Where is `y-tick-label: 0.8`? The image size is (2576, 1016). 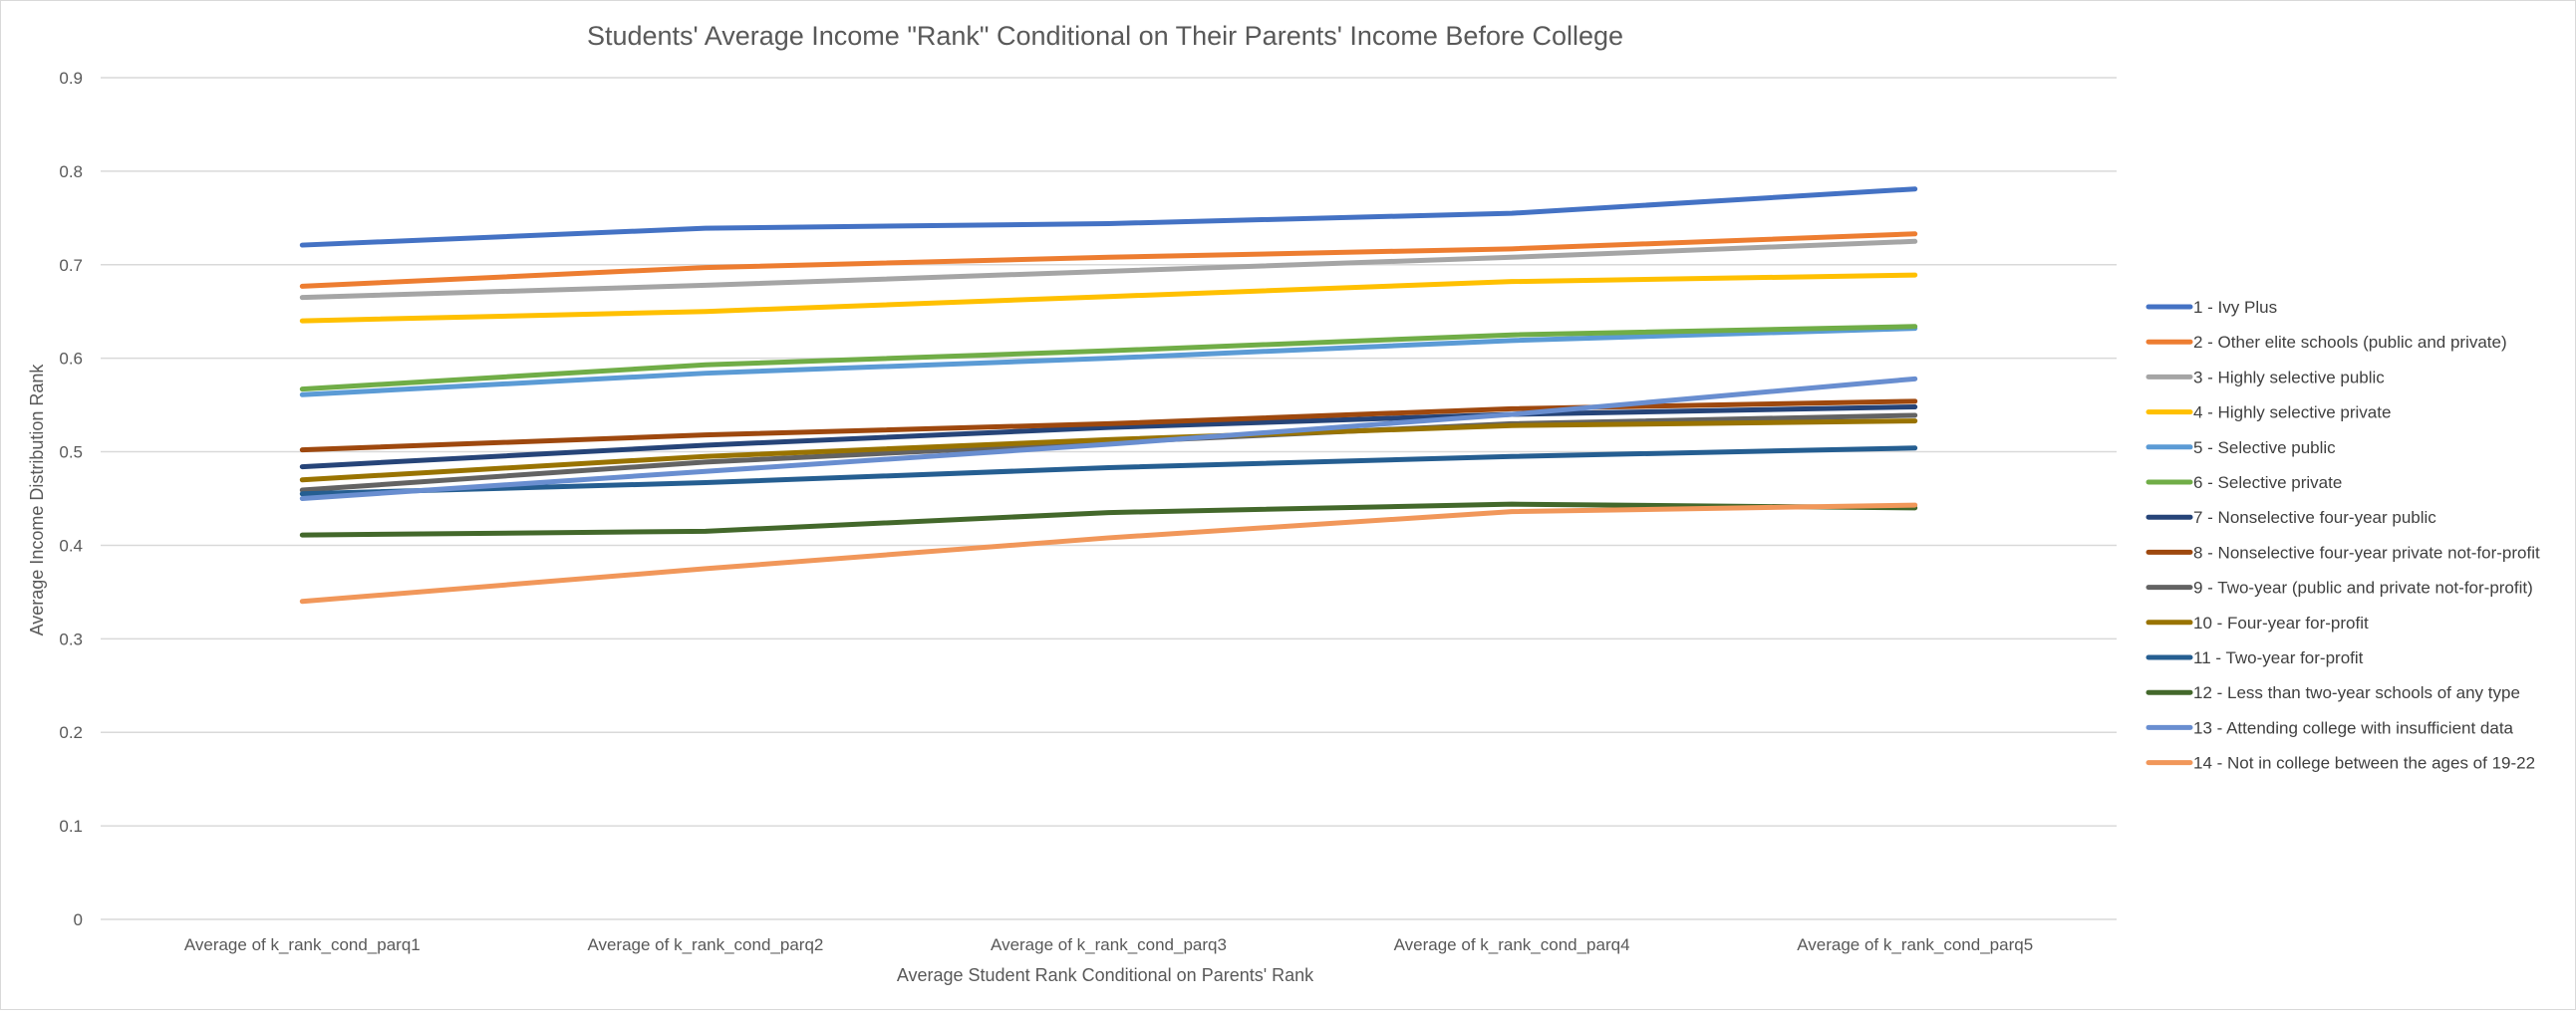
y-tick-label: 0.8 is located at coordinates (71, 171).